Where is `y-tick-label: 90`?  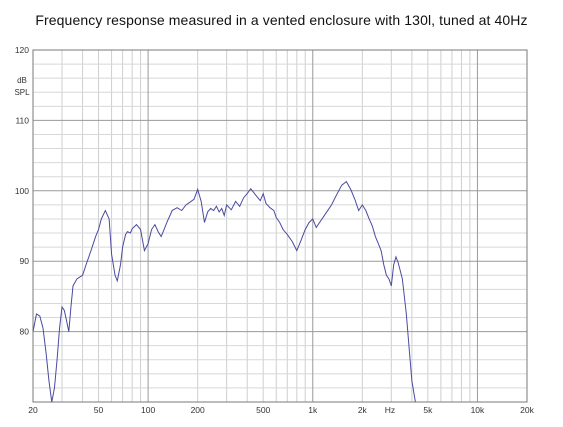 y-tick-label: 90 is located at coordinates (25, 261).